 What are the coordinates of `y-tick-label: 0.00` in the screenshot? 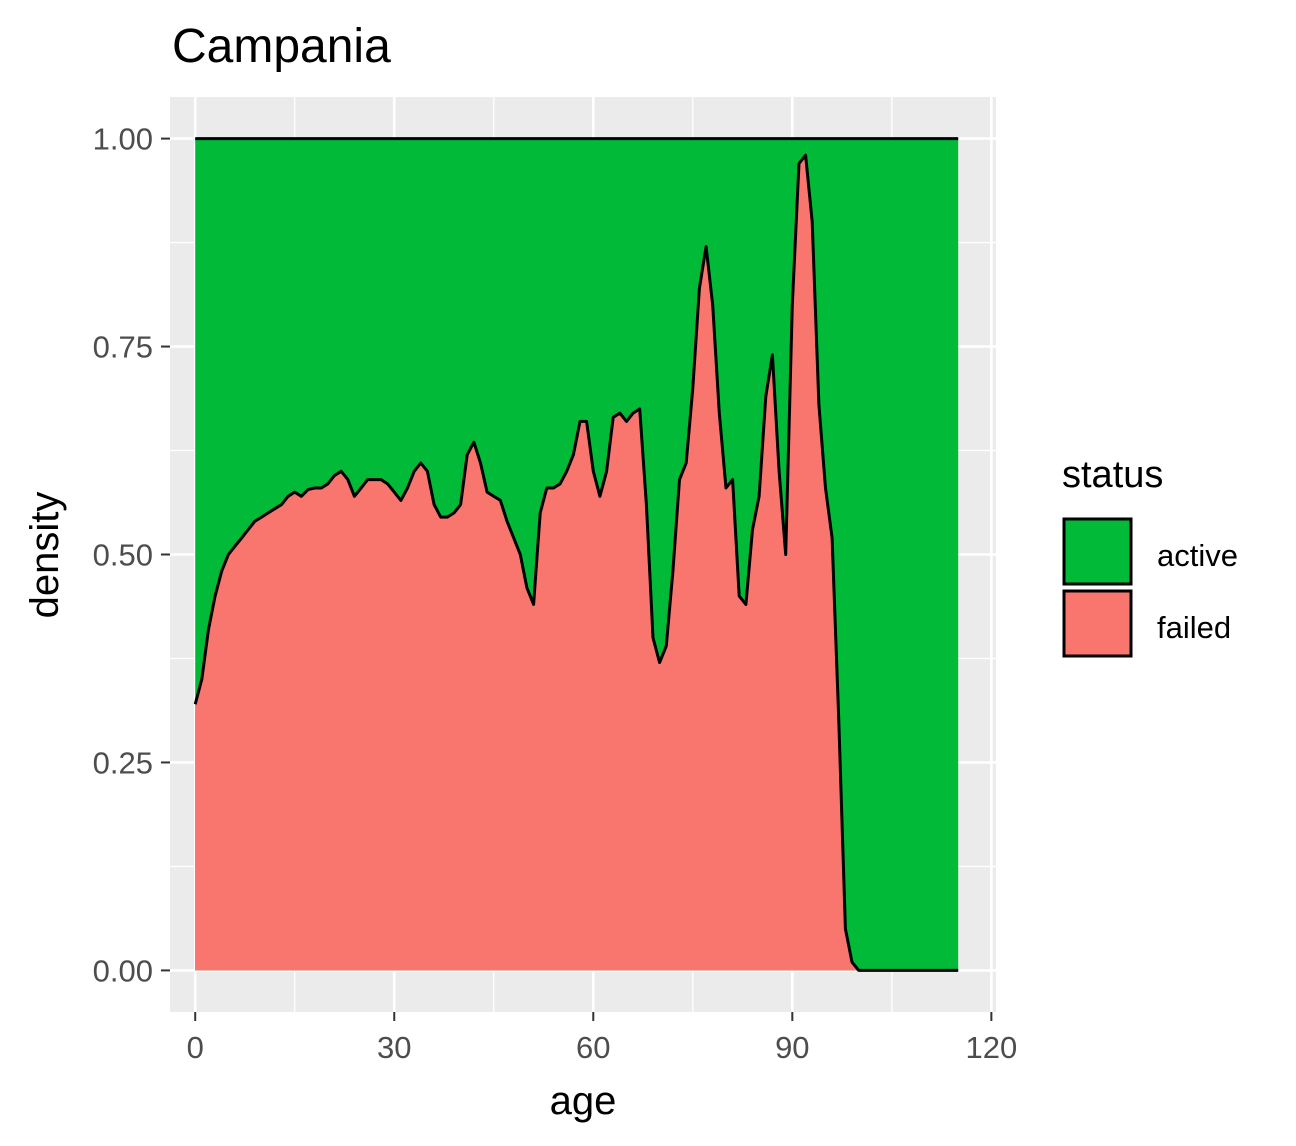 It's located at (123, 970).